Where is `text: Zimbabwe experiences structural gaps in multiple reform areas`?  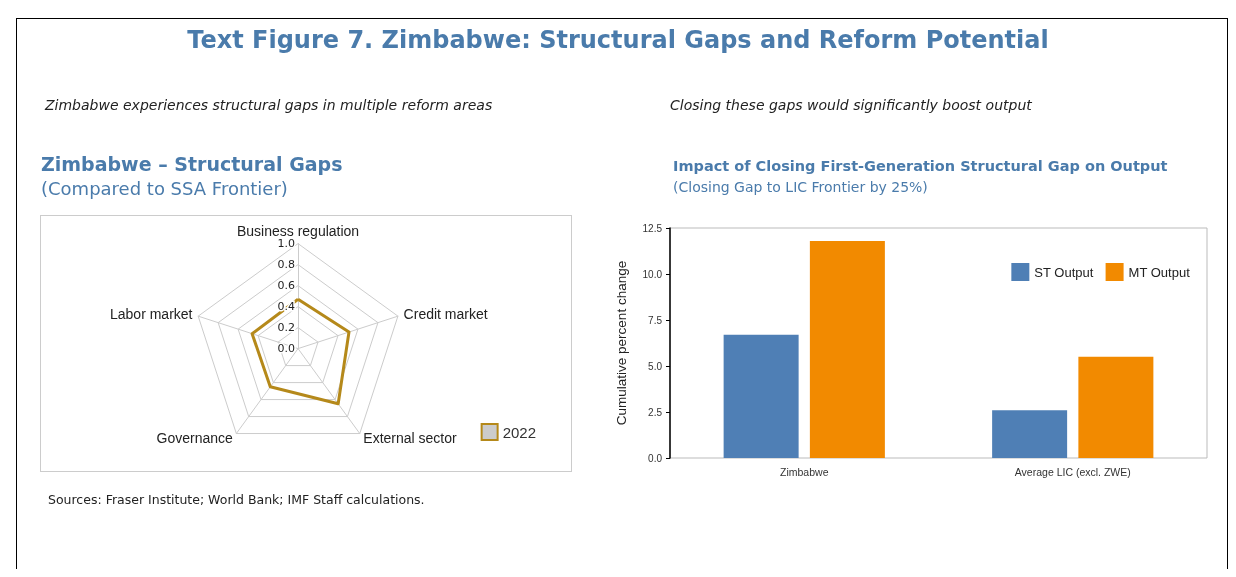 text: Zimbabwe experiences structural gaps in multiple reform areas is located at coordinates (269, 105).